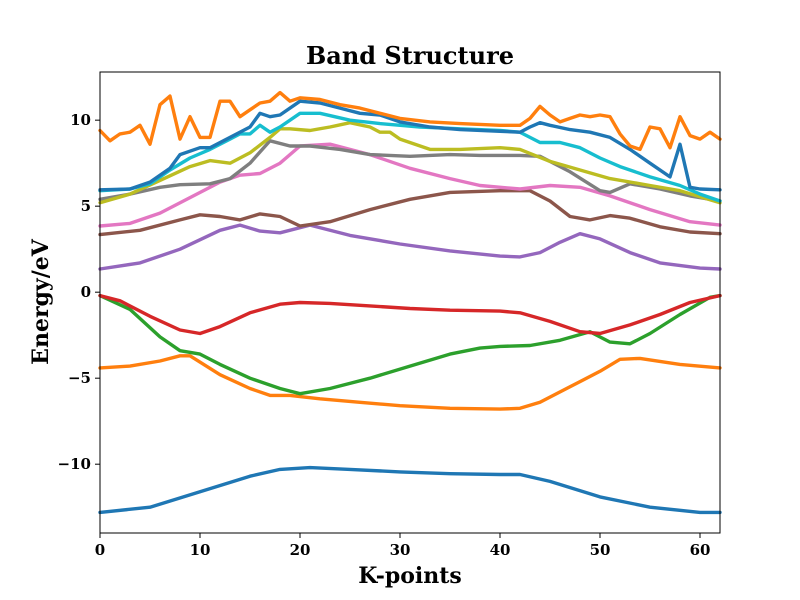 This screenshot has width=800, height=600. Describe the element at coordinates (400, 550) in the screenshot. I see `x-tick-label: 30` at that location.